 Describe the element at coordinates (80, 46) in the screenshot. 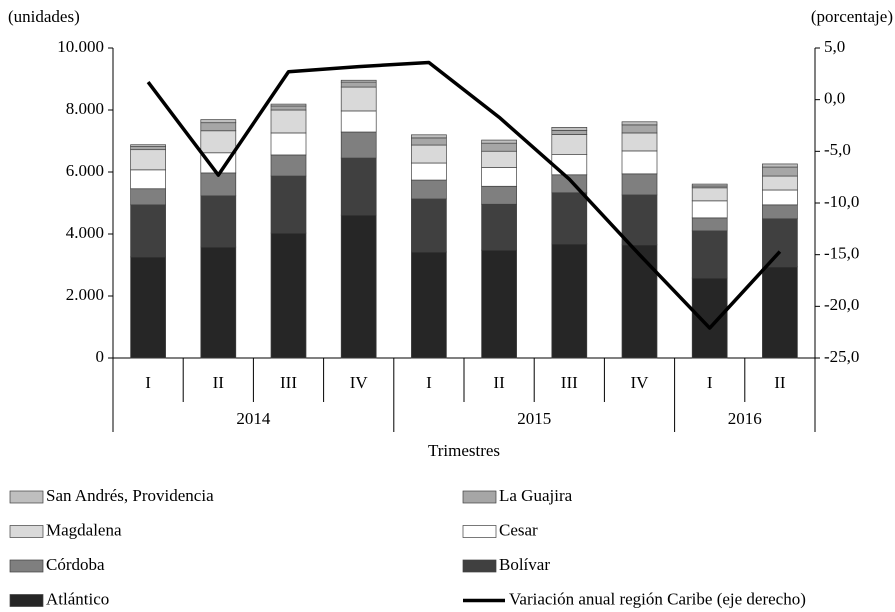

I see `y-tick-label: 10.000` at that location.